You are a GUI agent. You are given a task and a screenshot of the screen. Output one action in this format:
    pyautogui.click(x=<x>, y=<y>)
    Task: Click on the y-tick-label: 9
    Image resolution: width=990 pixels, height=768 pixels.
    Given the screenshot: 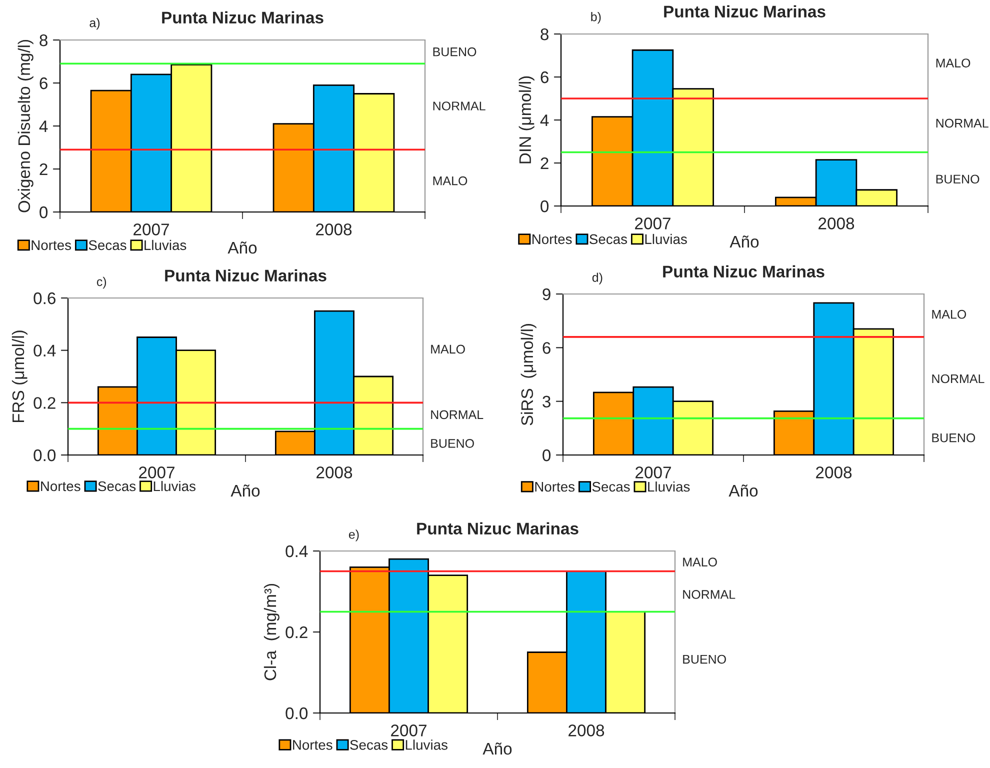 What is the action you would take?
    pyautogui.click(x=546, y=294)
    